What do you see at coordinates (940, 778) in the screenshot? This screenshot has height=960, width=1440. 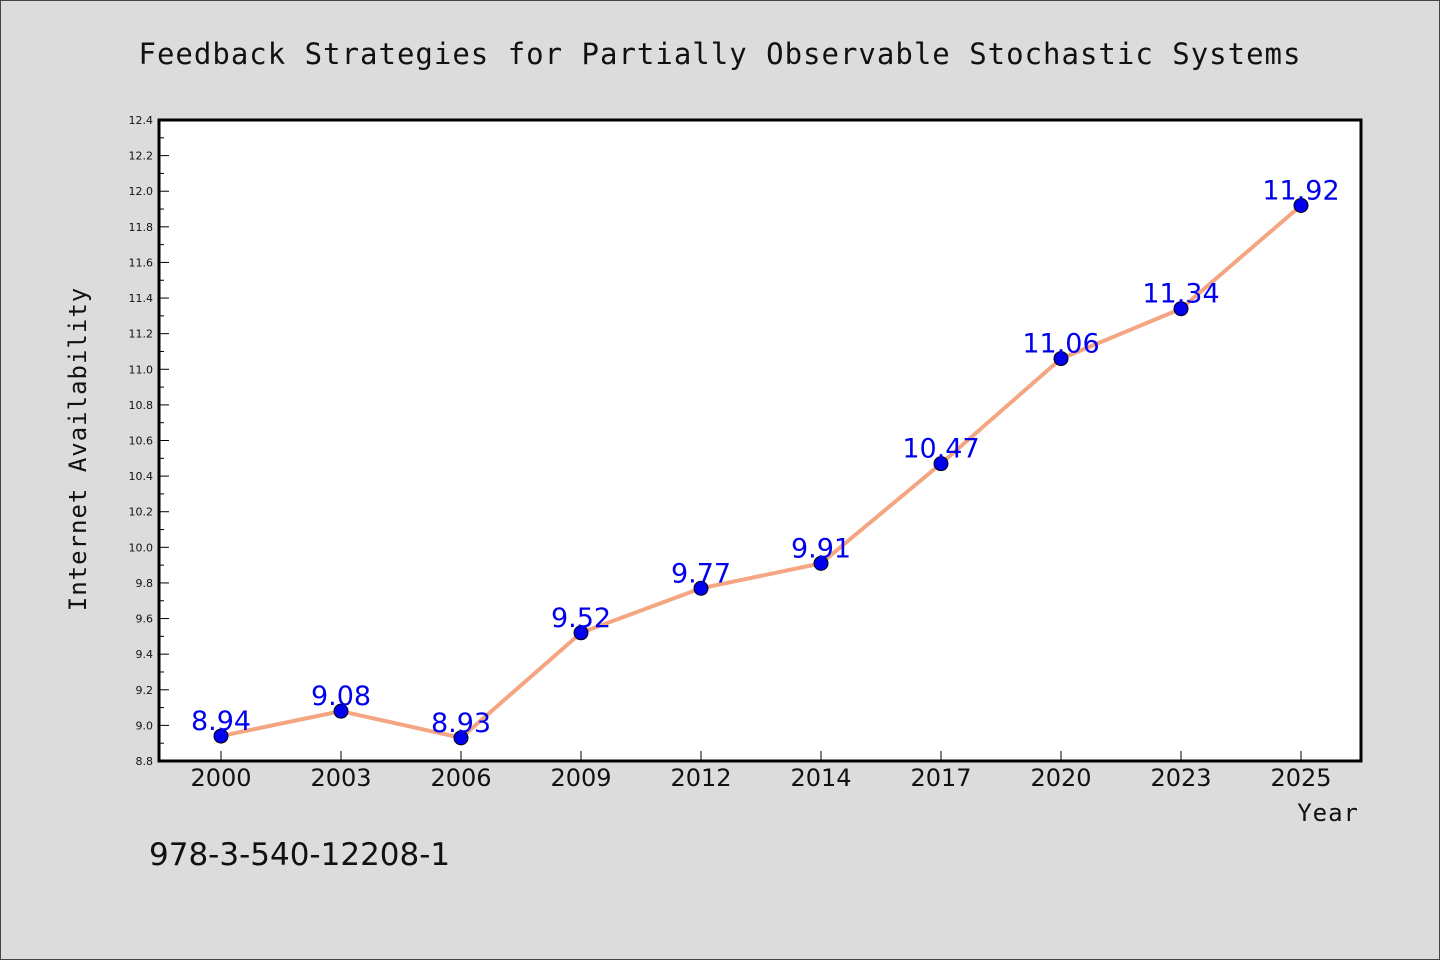 I see `x-tick-label: 2017` at bounding box center [940, 778].